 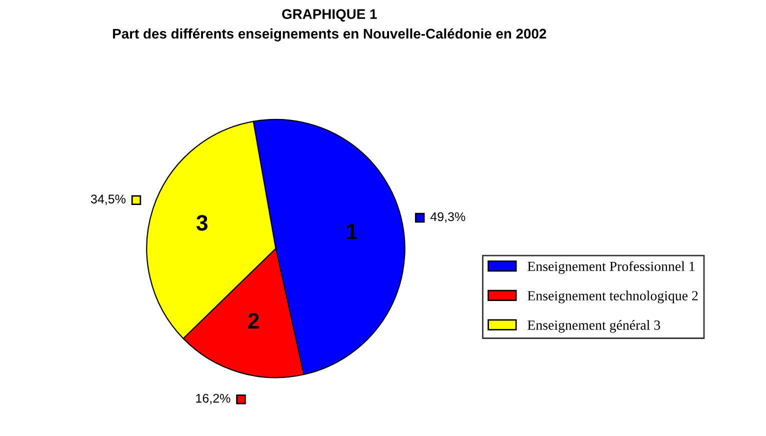 What do you see at coordinates (329, 35) in the screenshot?
I see `chart-subtitle: Part des différents enseignements en Nouvelle-Calédonie en 2002` at bounding box center [329, 35].